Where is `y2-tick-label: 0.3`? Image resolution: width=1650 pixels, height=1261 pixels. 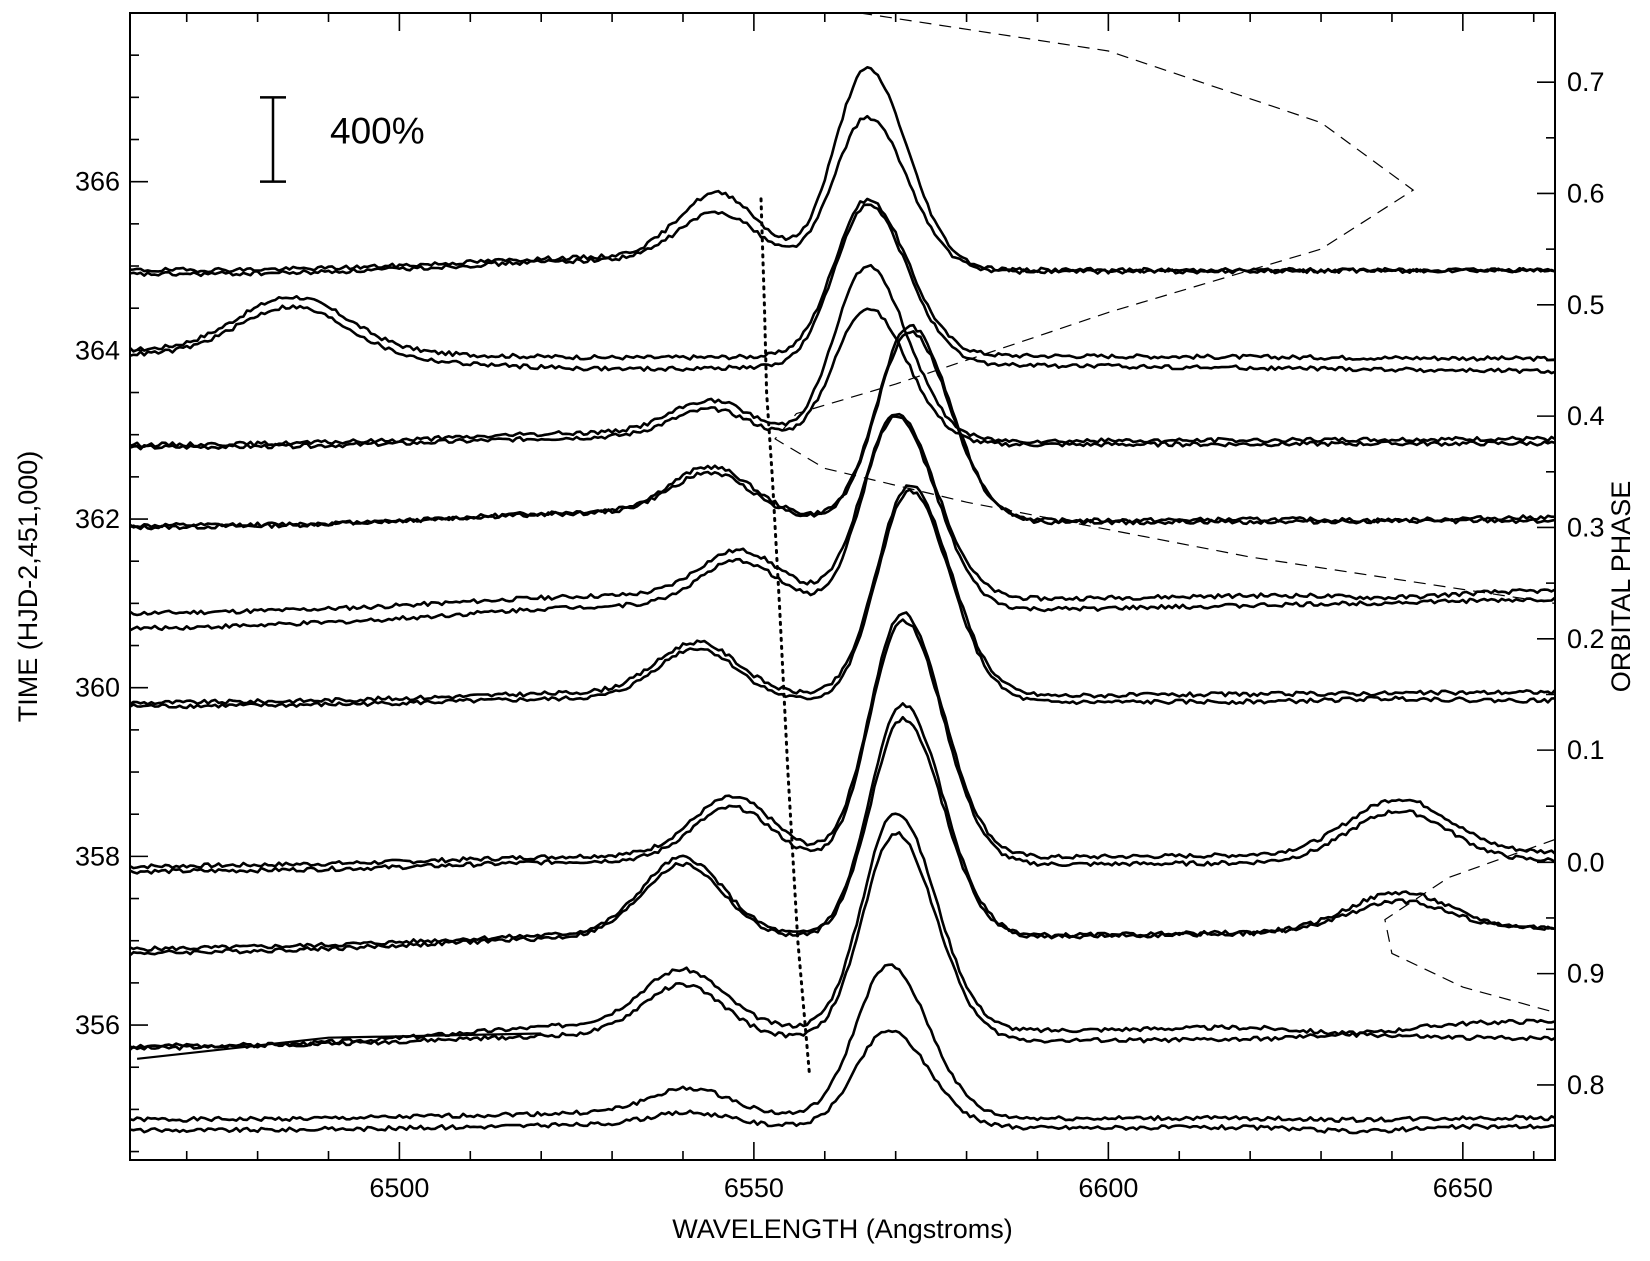
y2-tick-label: 0.3 is located at coordinates (1586, 527).